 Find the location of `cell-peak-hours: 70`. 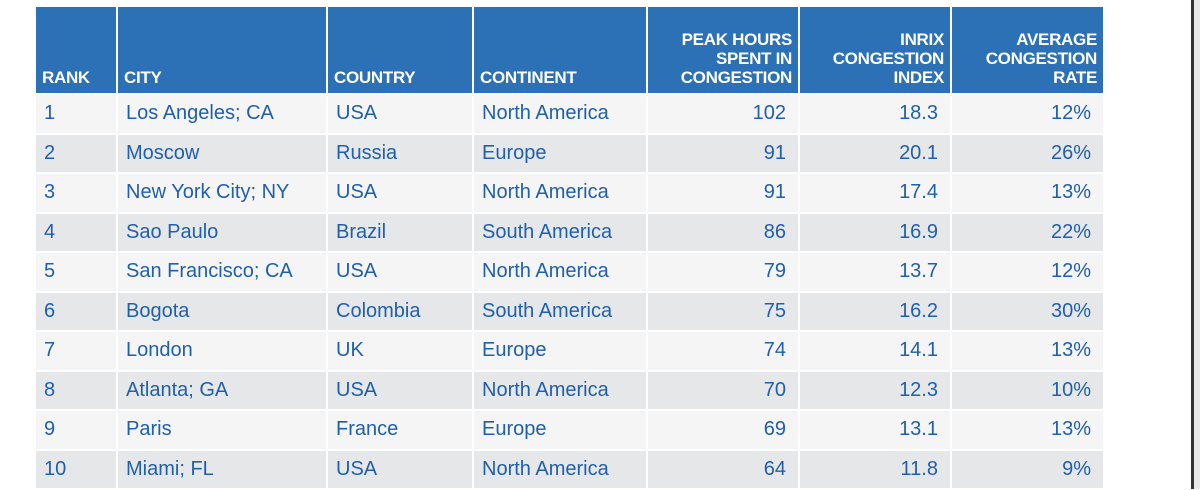

cell-peak-hours: 70 is located at coordinates (723, 390).